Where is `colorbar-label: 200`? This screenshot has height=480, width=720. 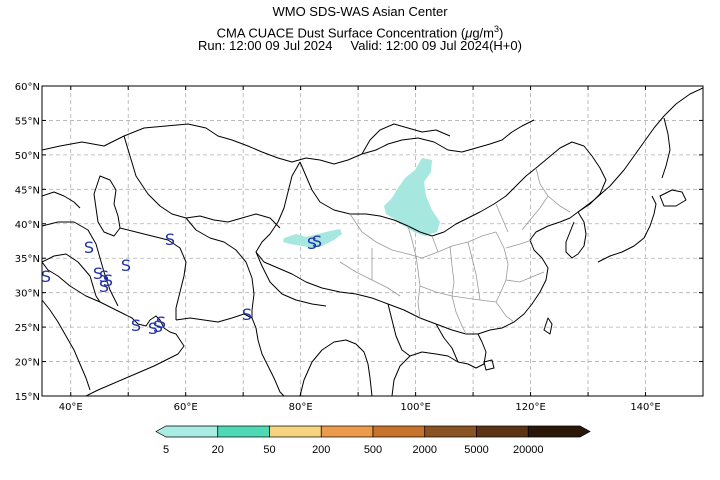 colorbar-label: 200 is located at coordinates (321, 450).